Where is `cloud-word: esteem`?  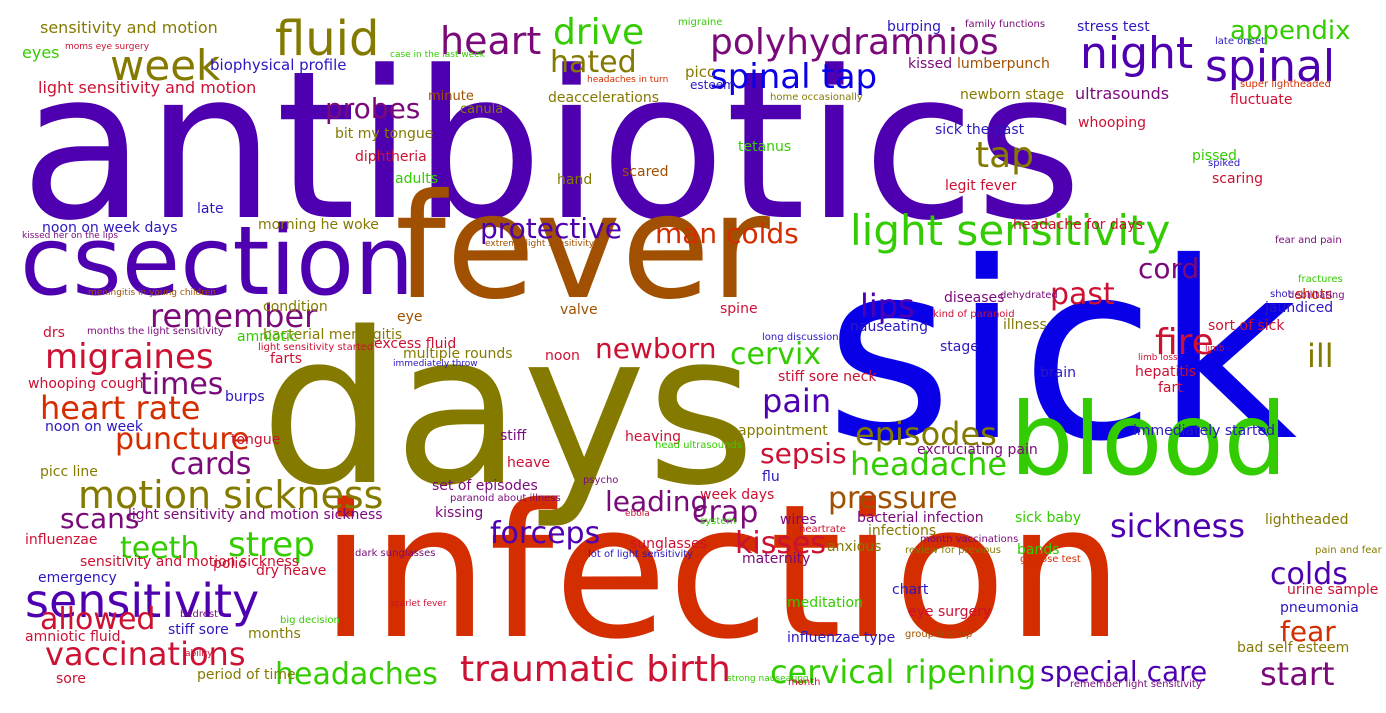
cloud-word: esteem is located at coordinates (712, 85).